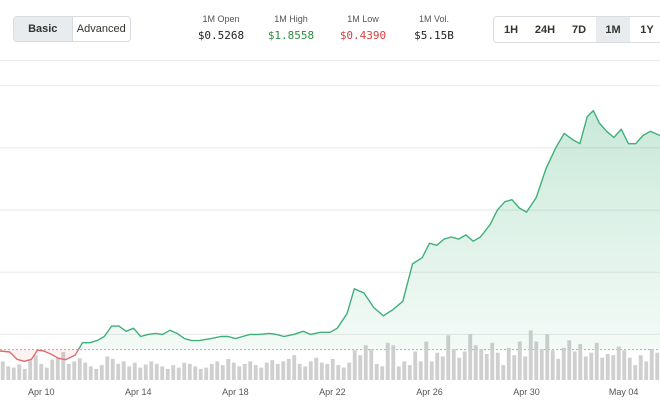 This screenshot has height=400, width=660. What do you see at coordinates (363, 28) in the screenshot?
I see `low-stat: 1M Low $0.4390` at bounding box center [363, 28].